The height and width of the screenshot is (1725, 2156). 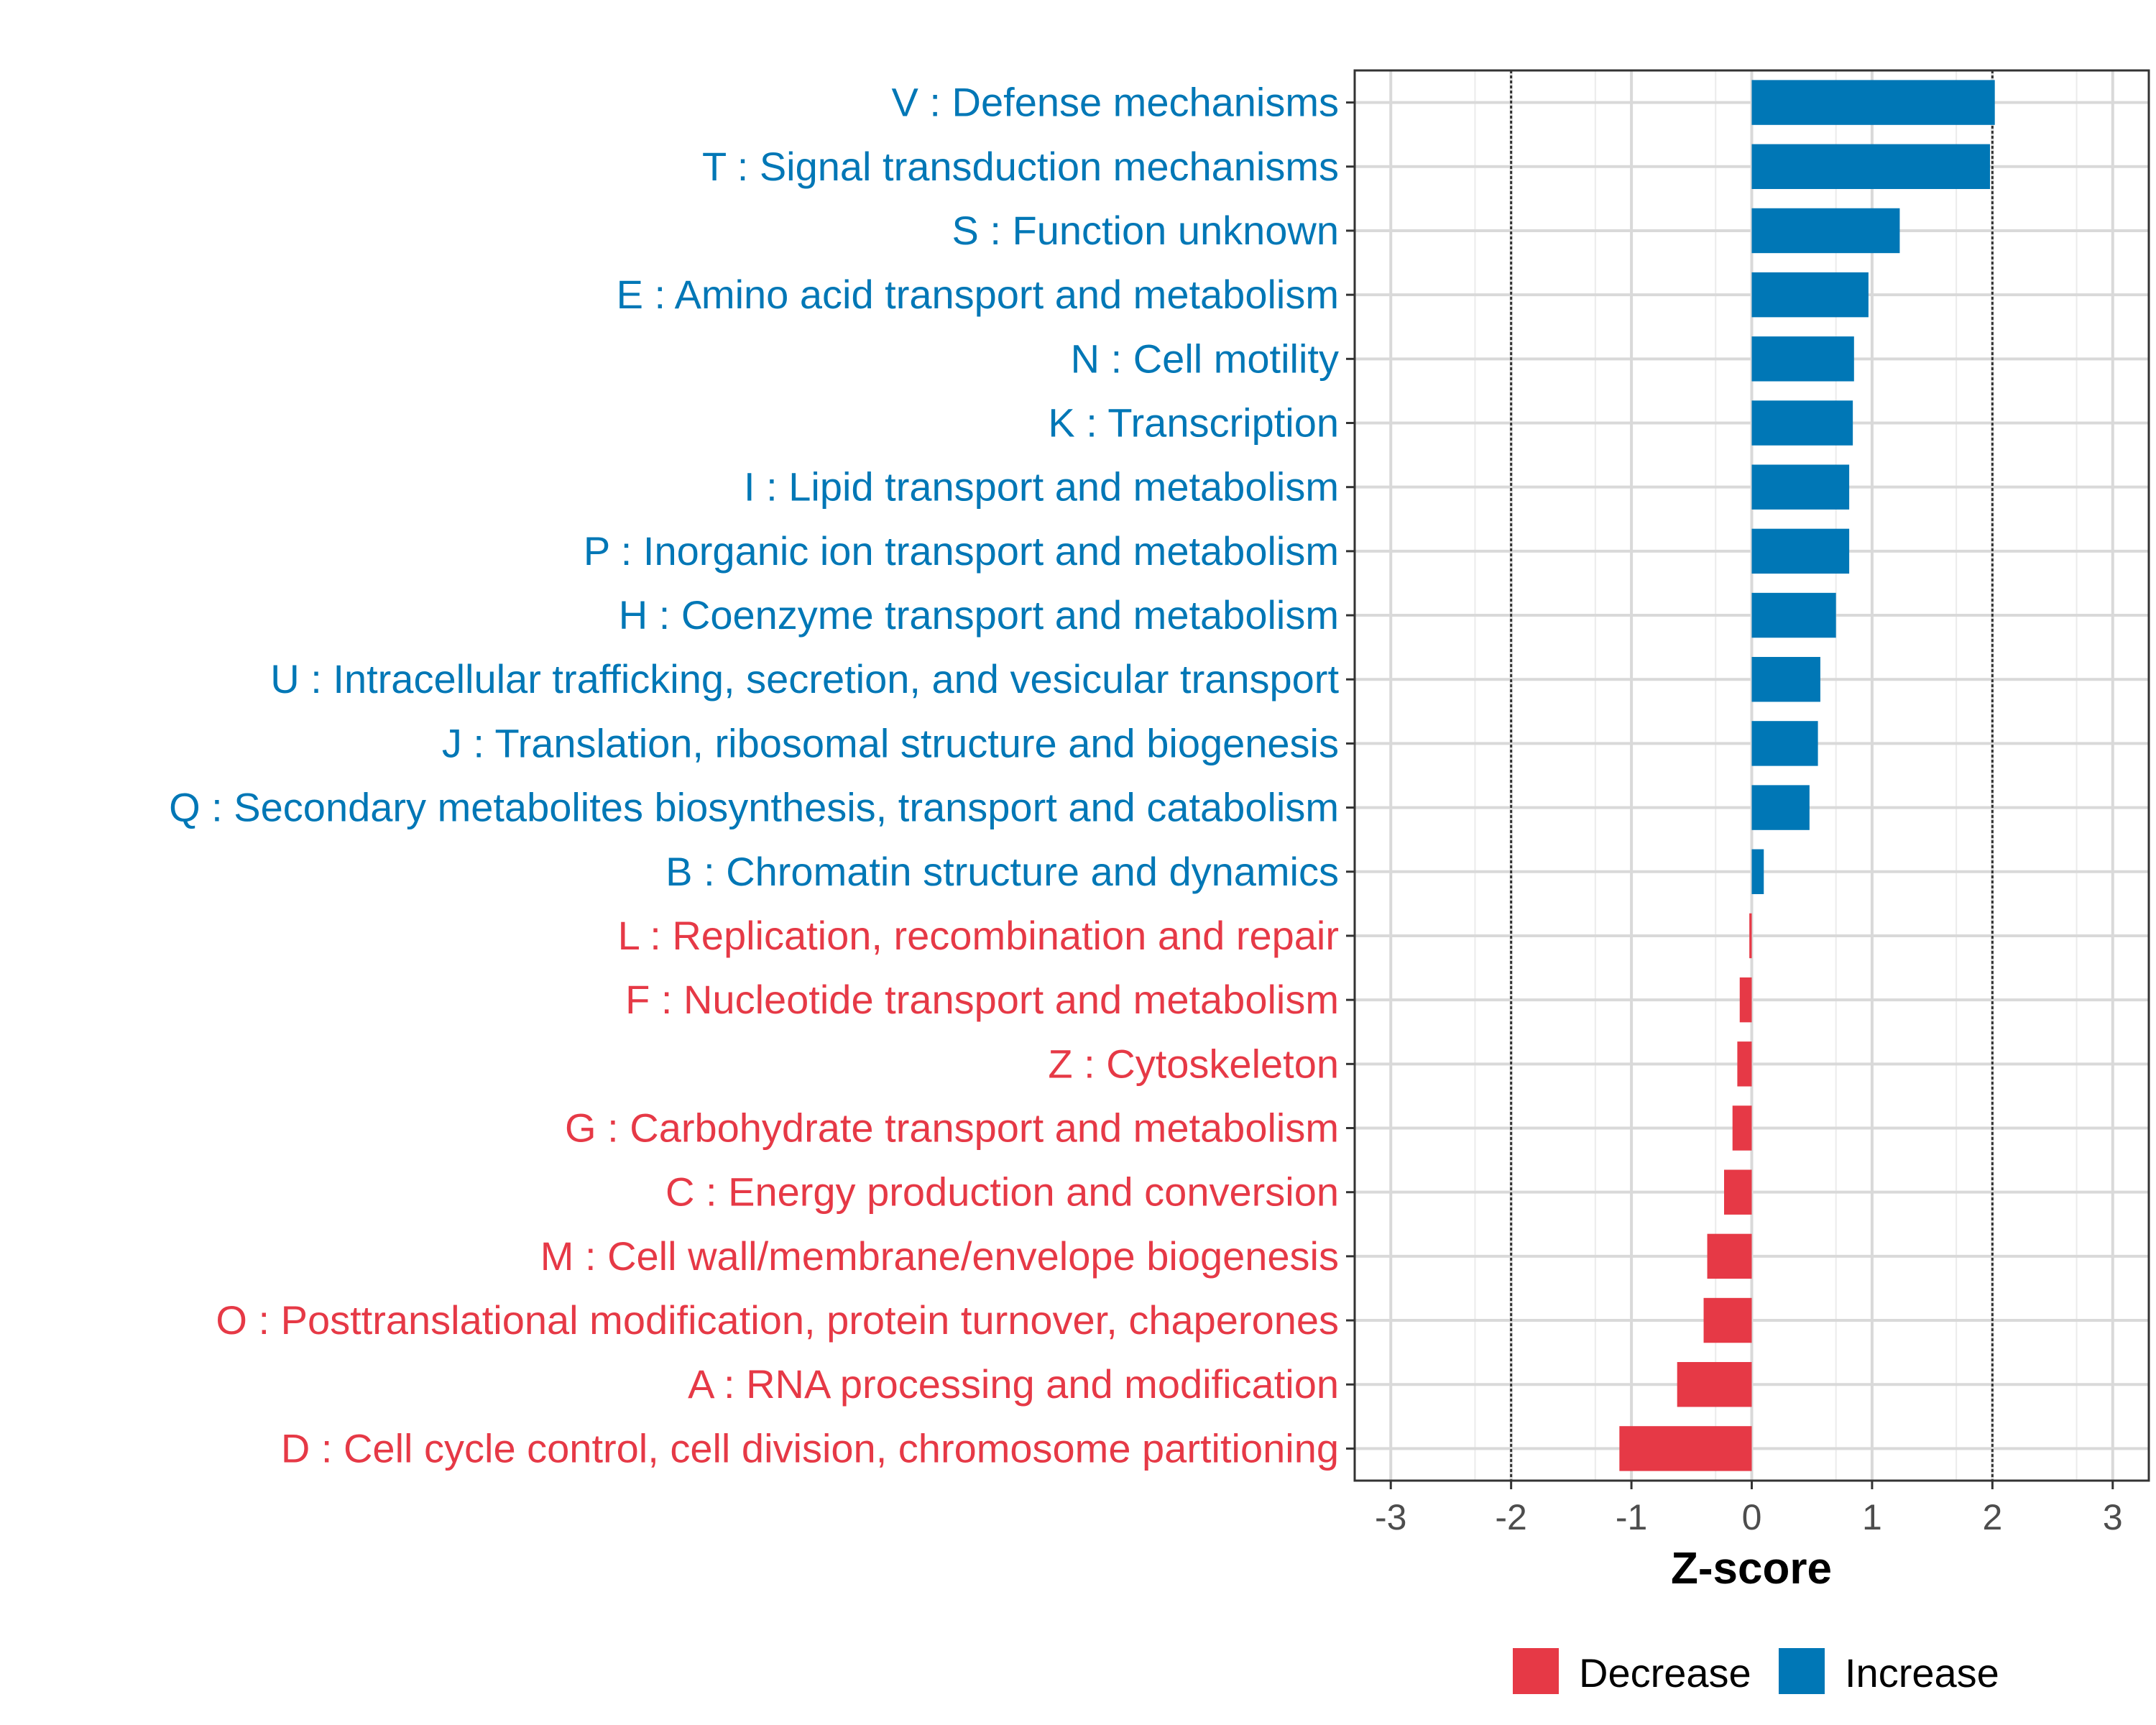 What do you see at coordinates (1014, 1384) in the screenshot?
I see `category-label: A : RNA processing and modification` at bounding box center [1014, 1384].